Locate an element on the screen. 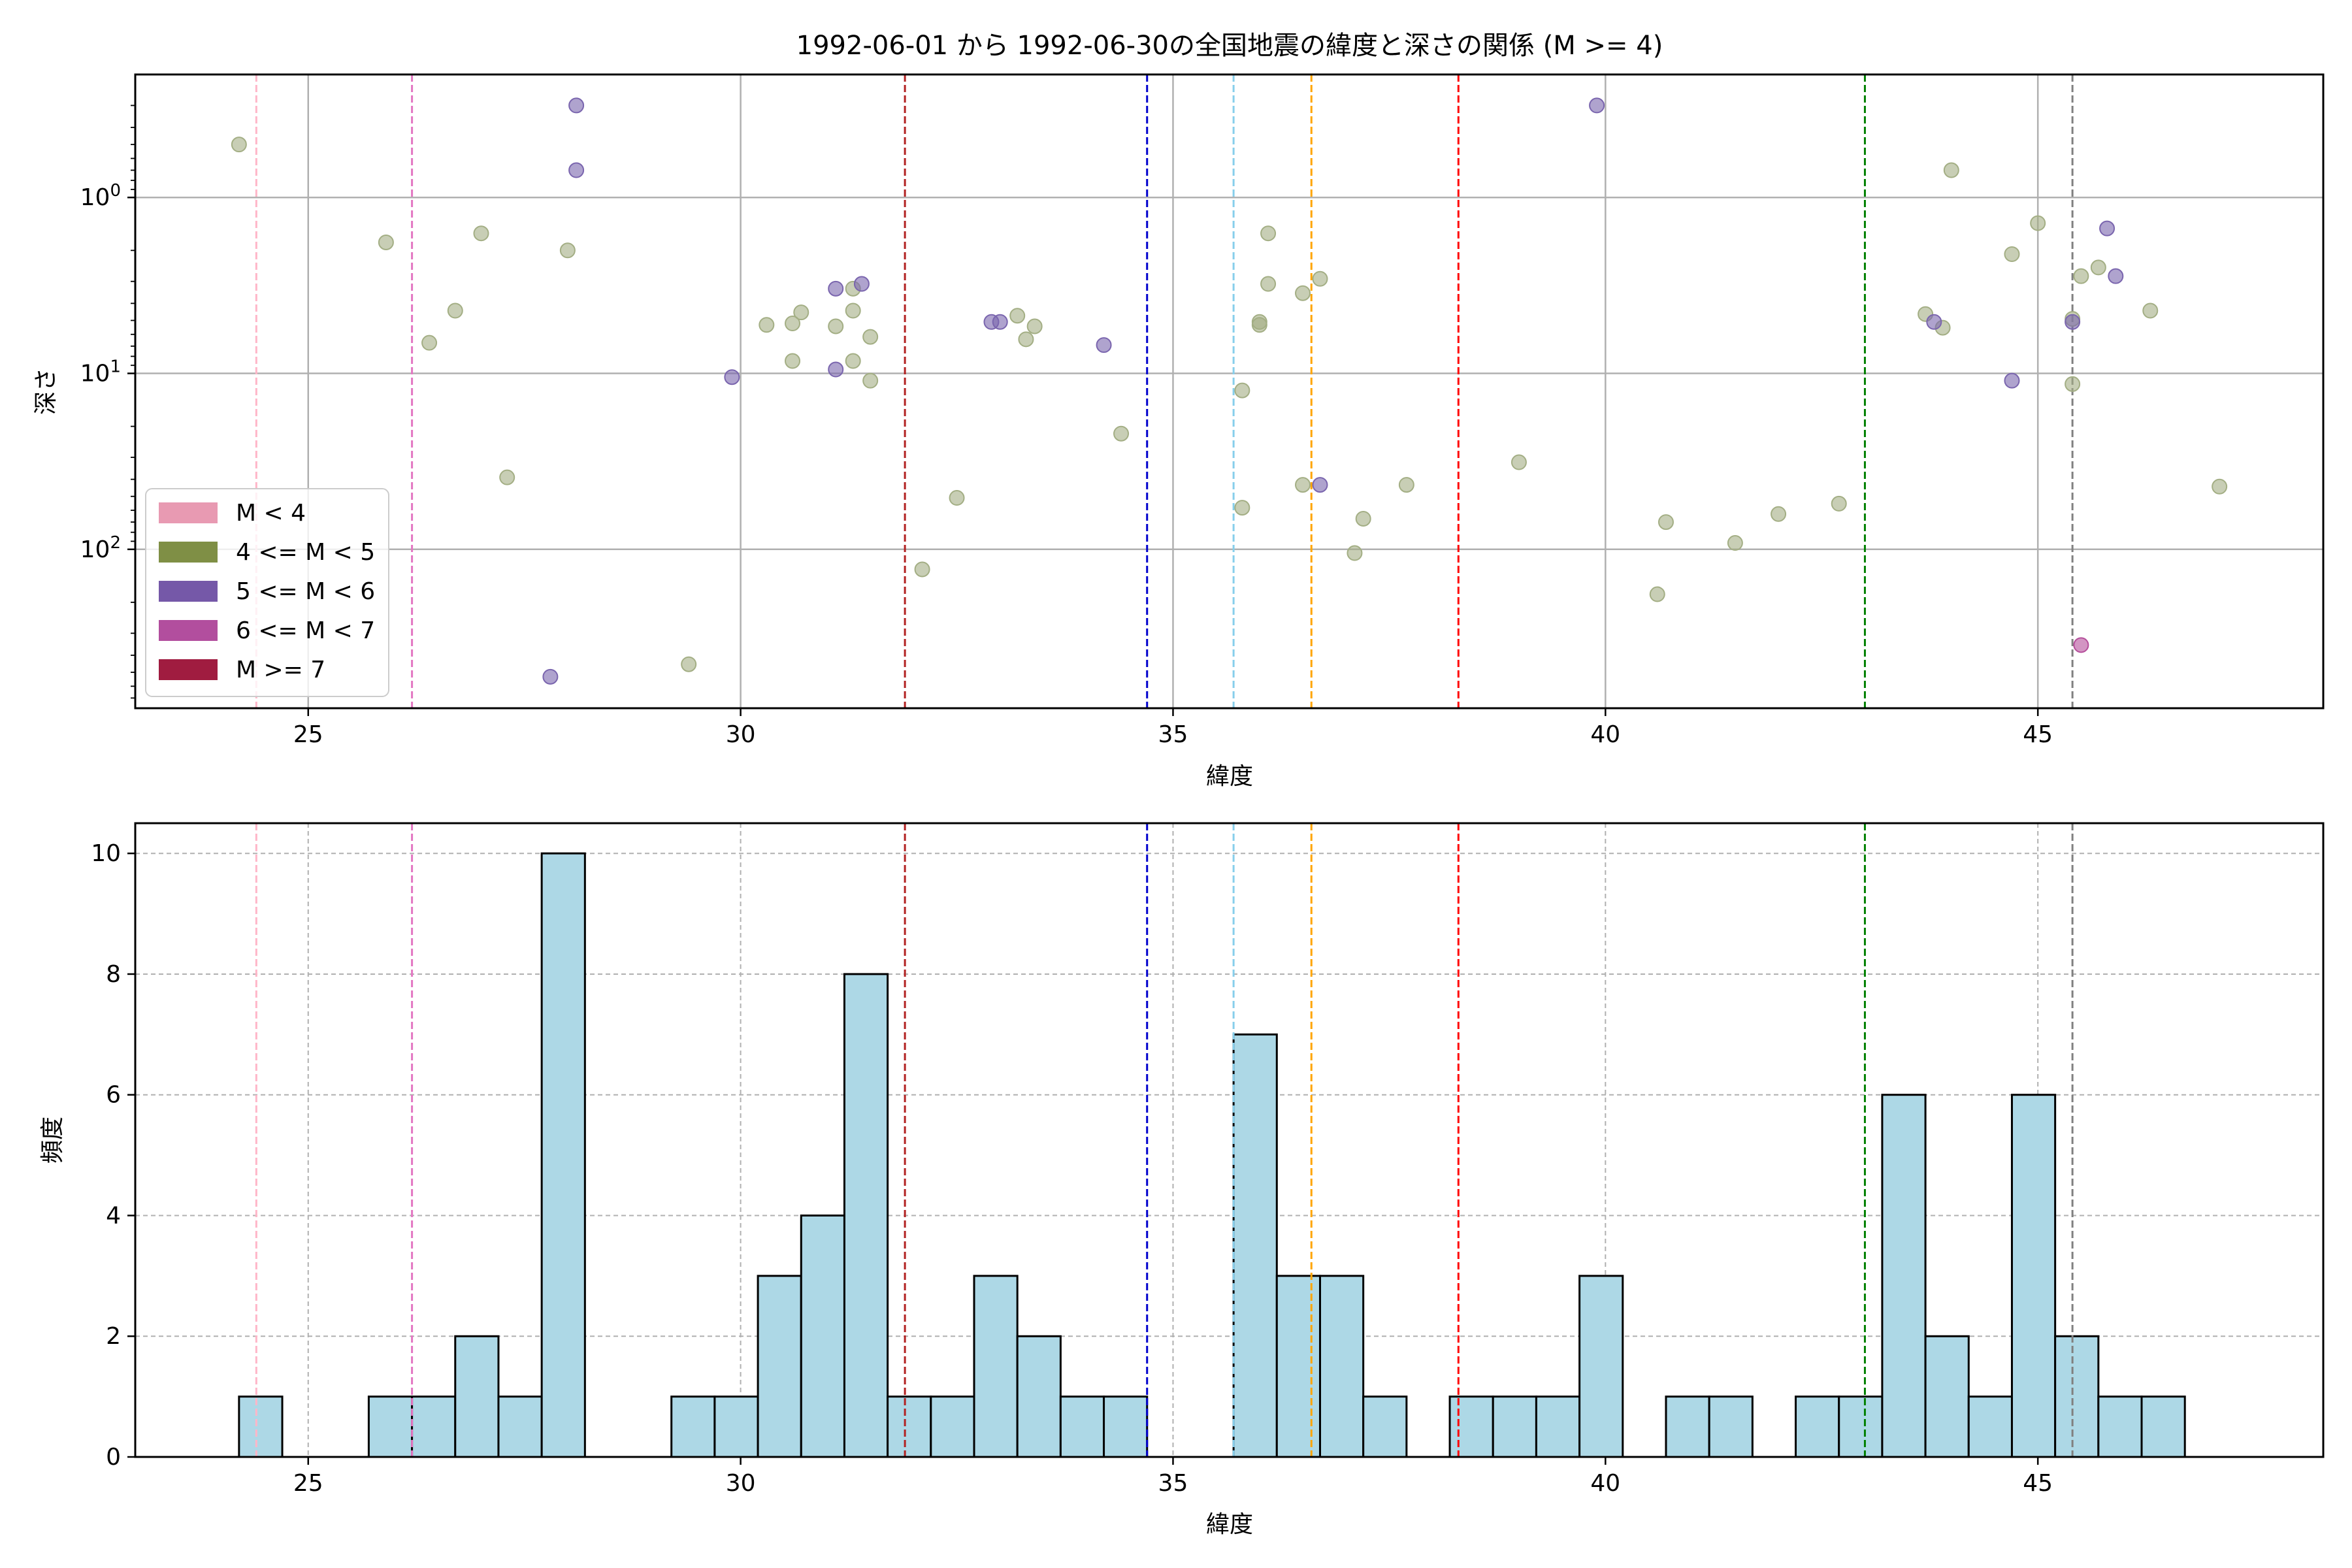 This screenshot has width=2352, height=1568. scatter-y-axis-label: 深さ is located at coordinates (46, 391).